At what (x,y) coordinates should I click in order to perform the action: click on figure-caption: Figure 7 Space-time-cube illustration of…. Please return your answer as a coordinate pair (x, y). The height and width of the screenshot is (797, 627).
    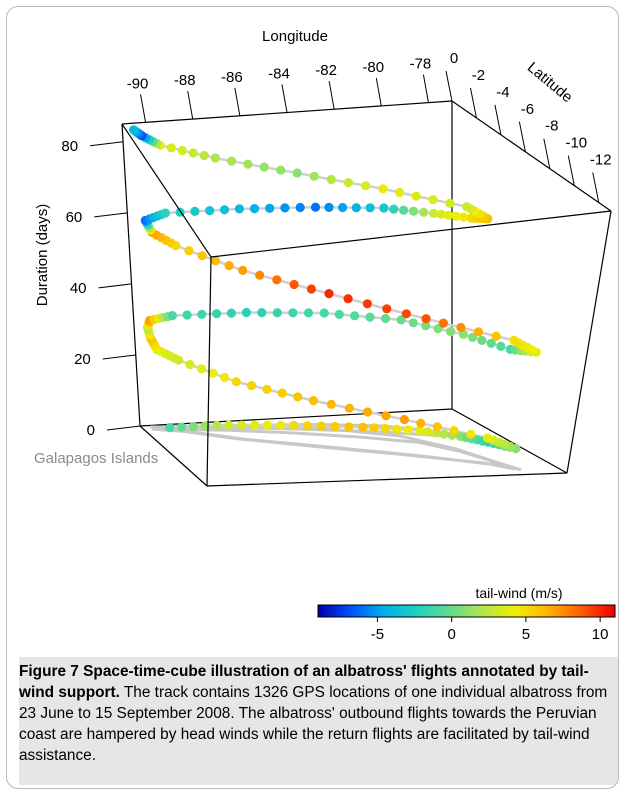
    Looking at the image, I should click on (316, 713).